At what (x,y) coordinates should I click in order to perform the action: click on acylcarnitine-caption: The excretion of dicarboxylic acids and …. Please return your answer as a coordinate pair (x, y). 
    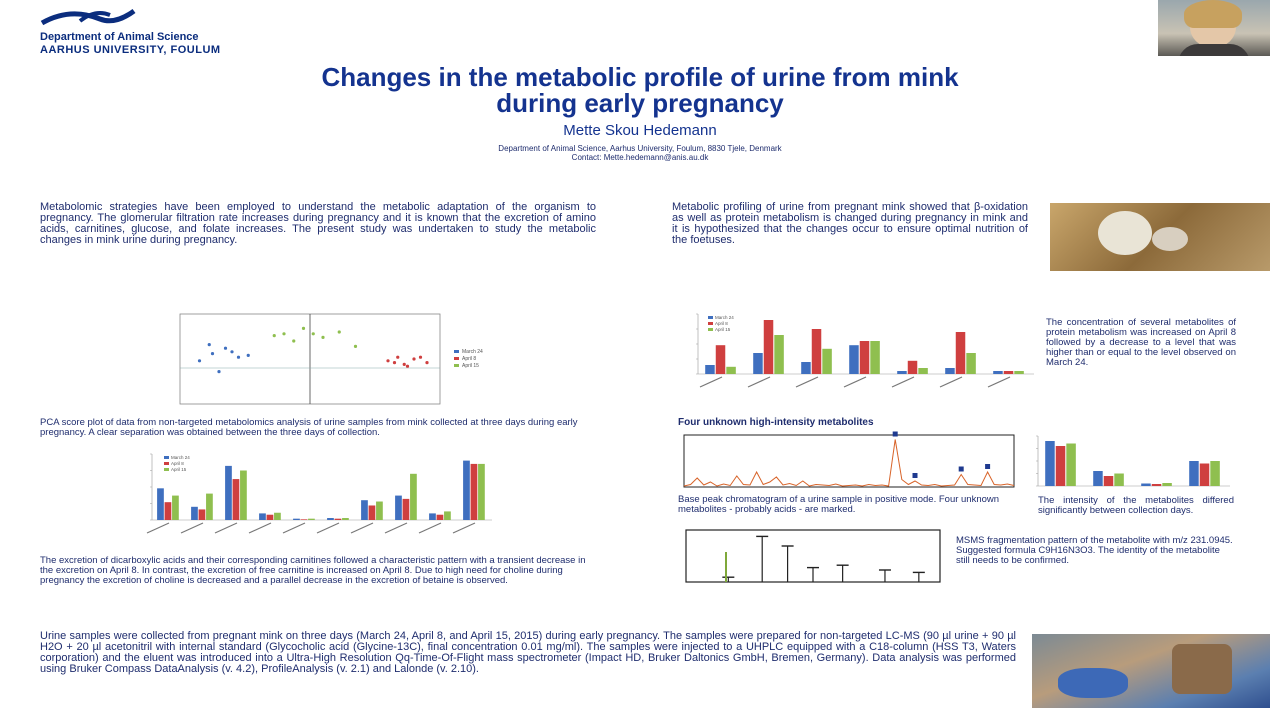
    Looking at the image, I should click on (313, 570).